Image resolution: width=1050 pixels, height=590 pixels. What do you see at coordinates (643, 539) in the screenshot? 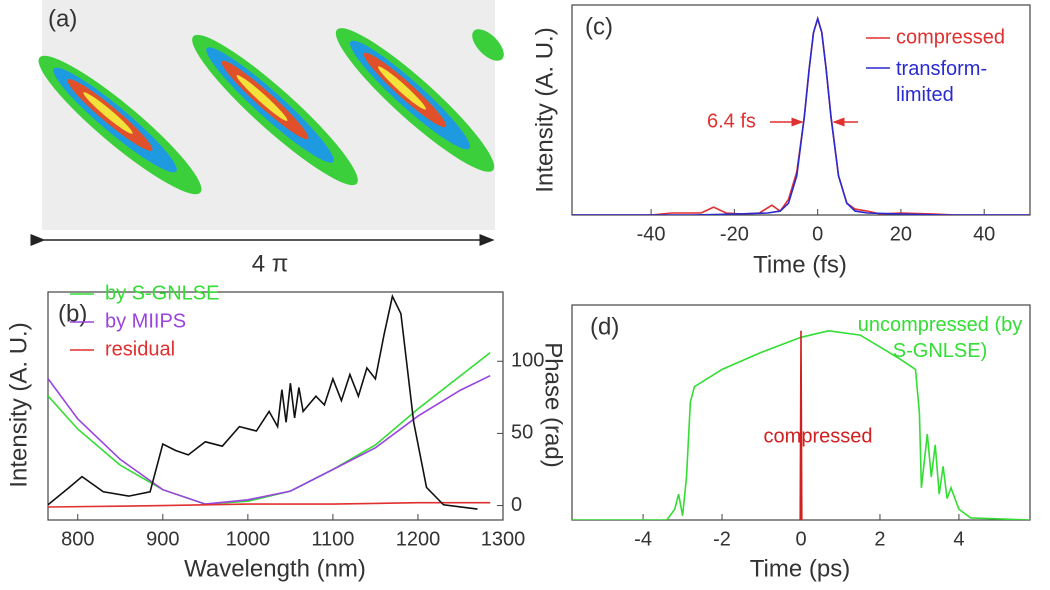
I see `x-tick-label: -4` at bounding box center [643, 539].